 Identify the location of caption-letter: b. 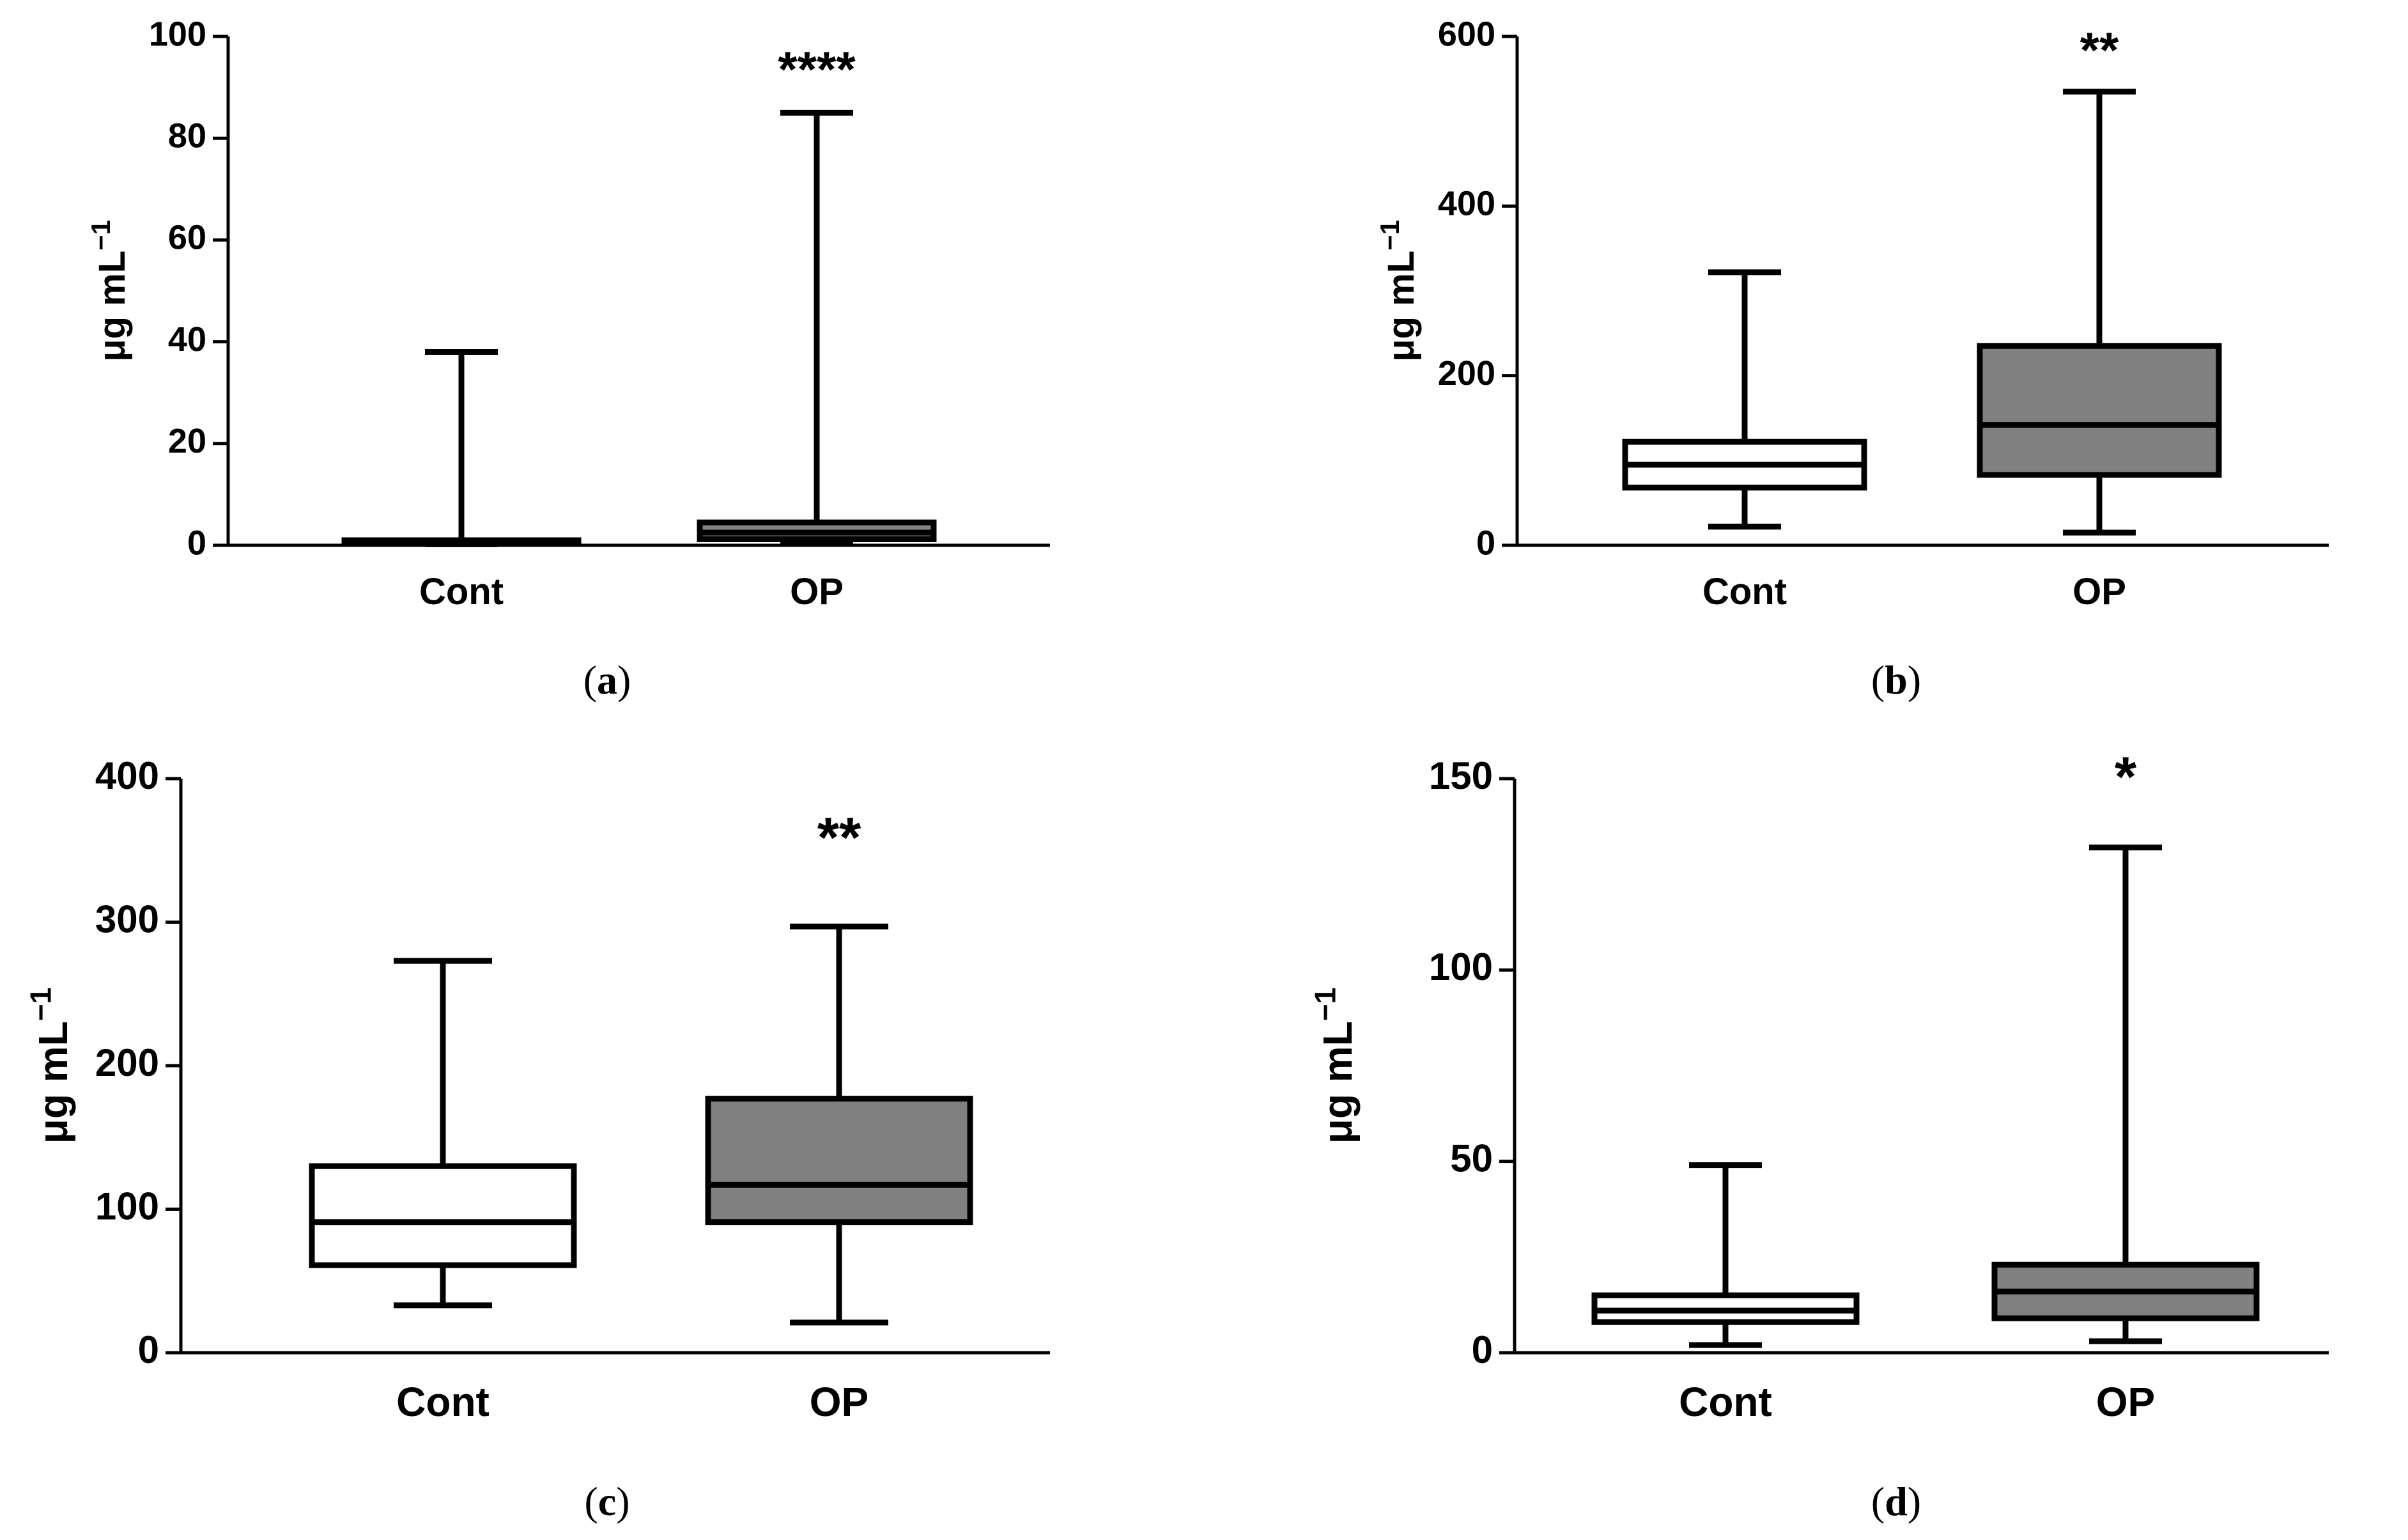
(1896, 680).